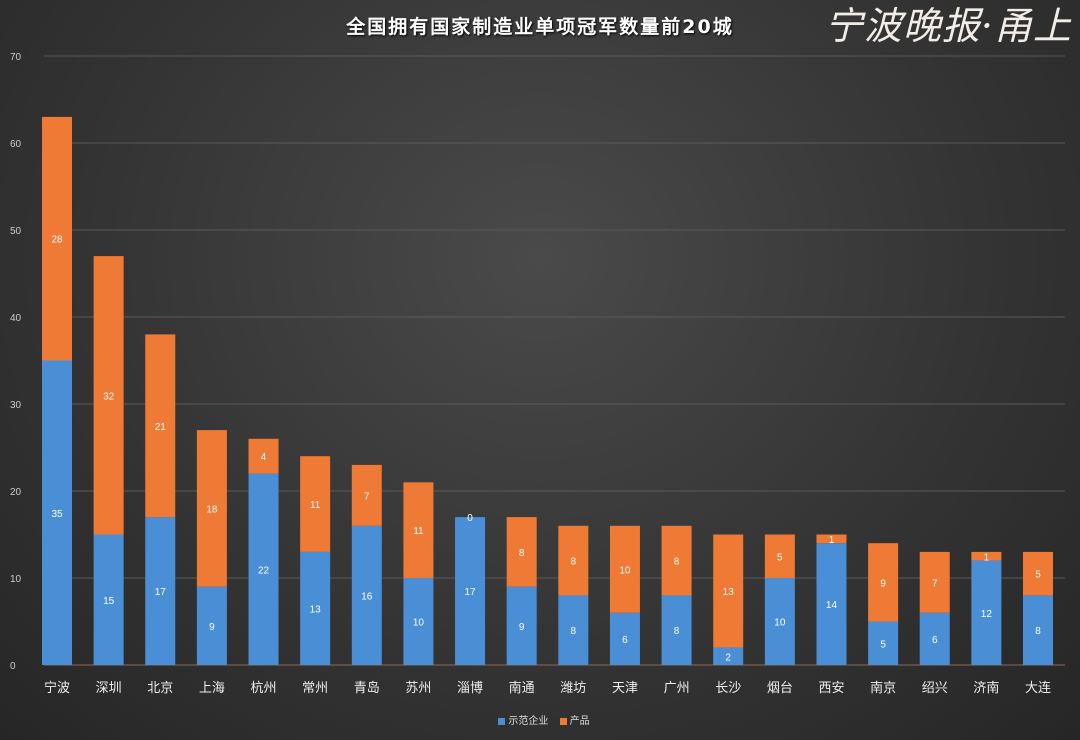  What do you see at coordinates (16, 492) in the screenshot?
I see `y-tick-label: 20` at bounding box center [16, 492].